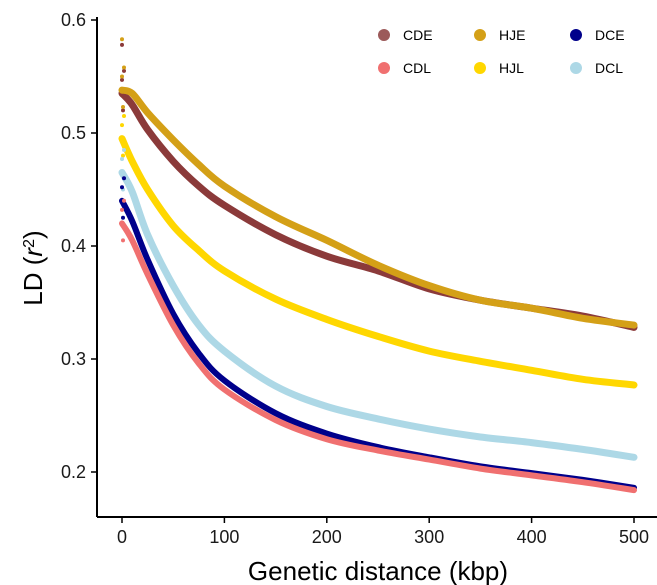 This screenshot has height=585, width=657. What do you see at coordinates (480, 35) in the screenshot?
I see `legend-marker-hje` at bounding box center [480, 35].